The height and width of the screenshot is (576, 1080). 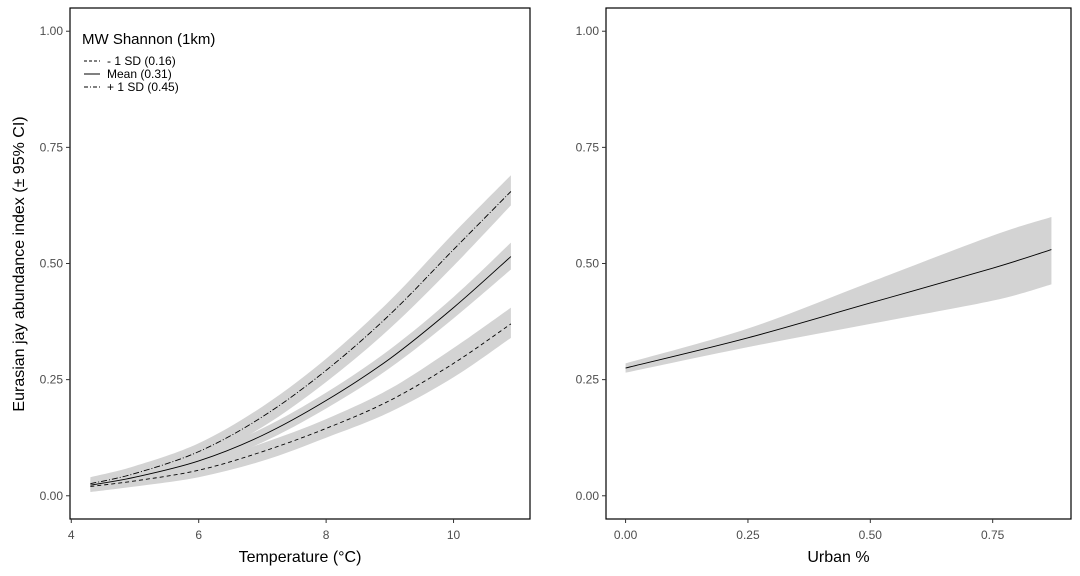 What do you see at coordinates (748, 535) in the screenshot?
I see `x-tick-label: 0.25` at bounding box center [748, 535].